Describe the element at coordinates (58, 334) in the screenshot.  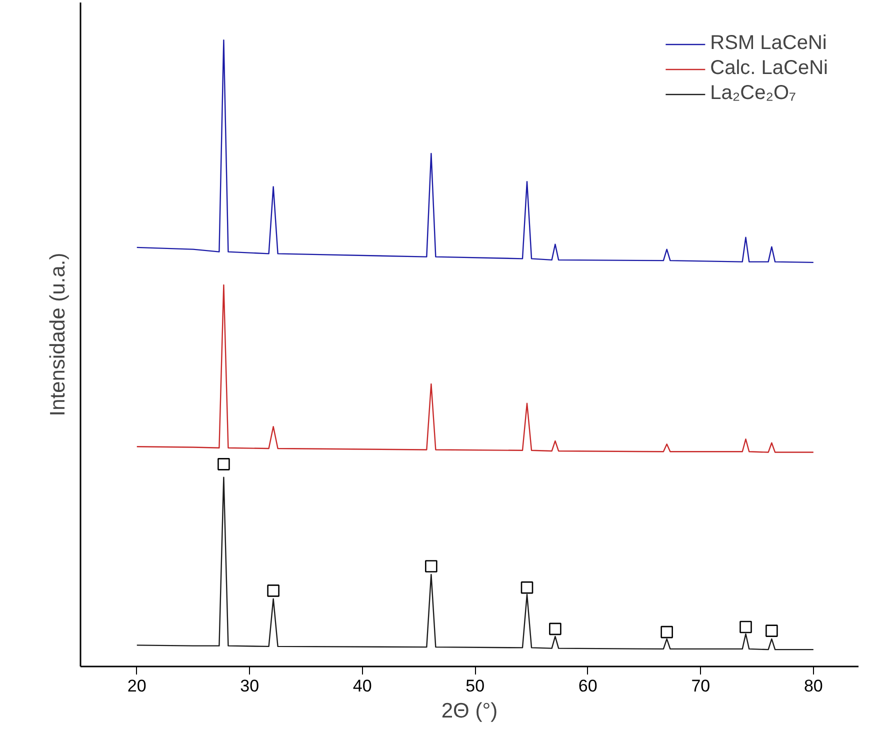
I see `y-axis-title: Intensidade (u.a.)` at that location.